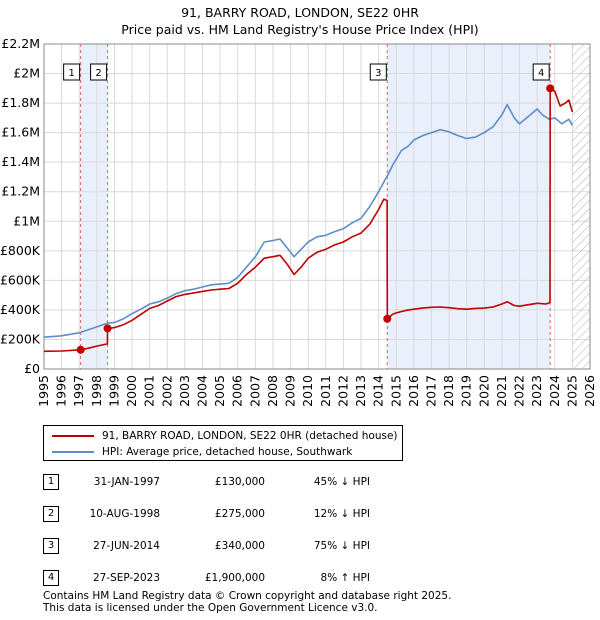 The height and width of the screenshot is (620, 600). I want to click on x-tick-label: 2002, so click(166, 391).